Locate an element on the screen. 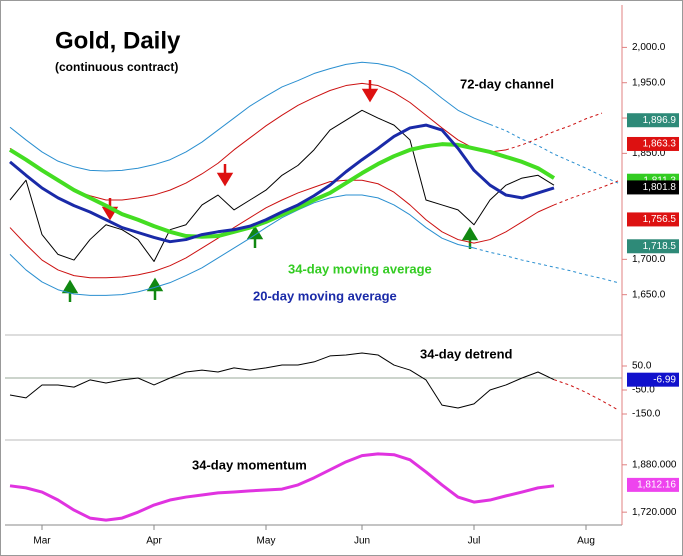 The image size is (683, 556). value-tag-label: 1,756.5 is located at coordinates (660, 219).